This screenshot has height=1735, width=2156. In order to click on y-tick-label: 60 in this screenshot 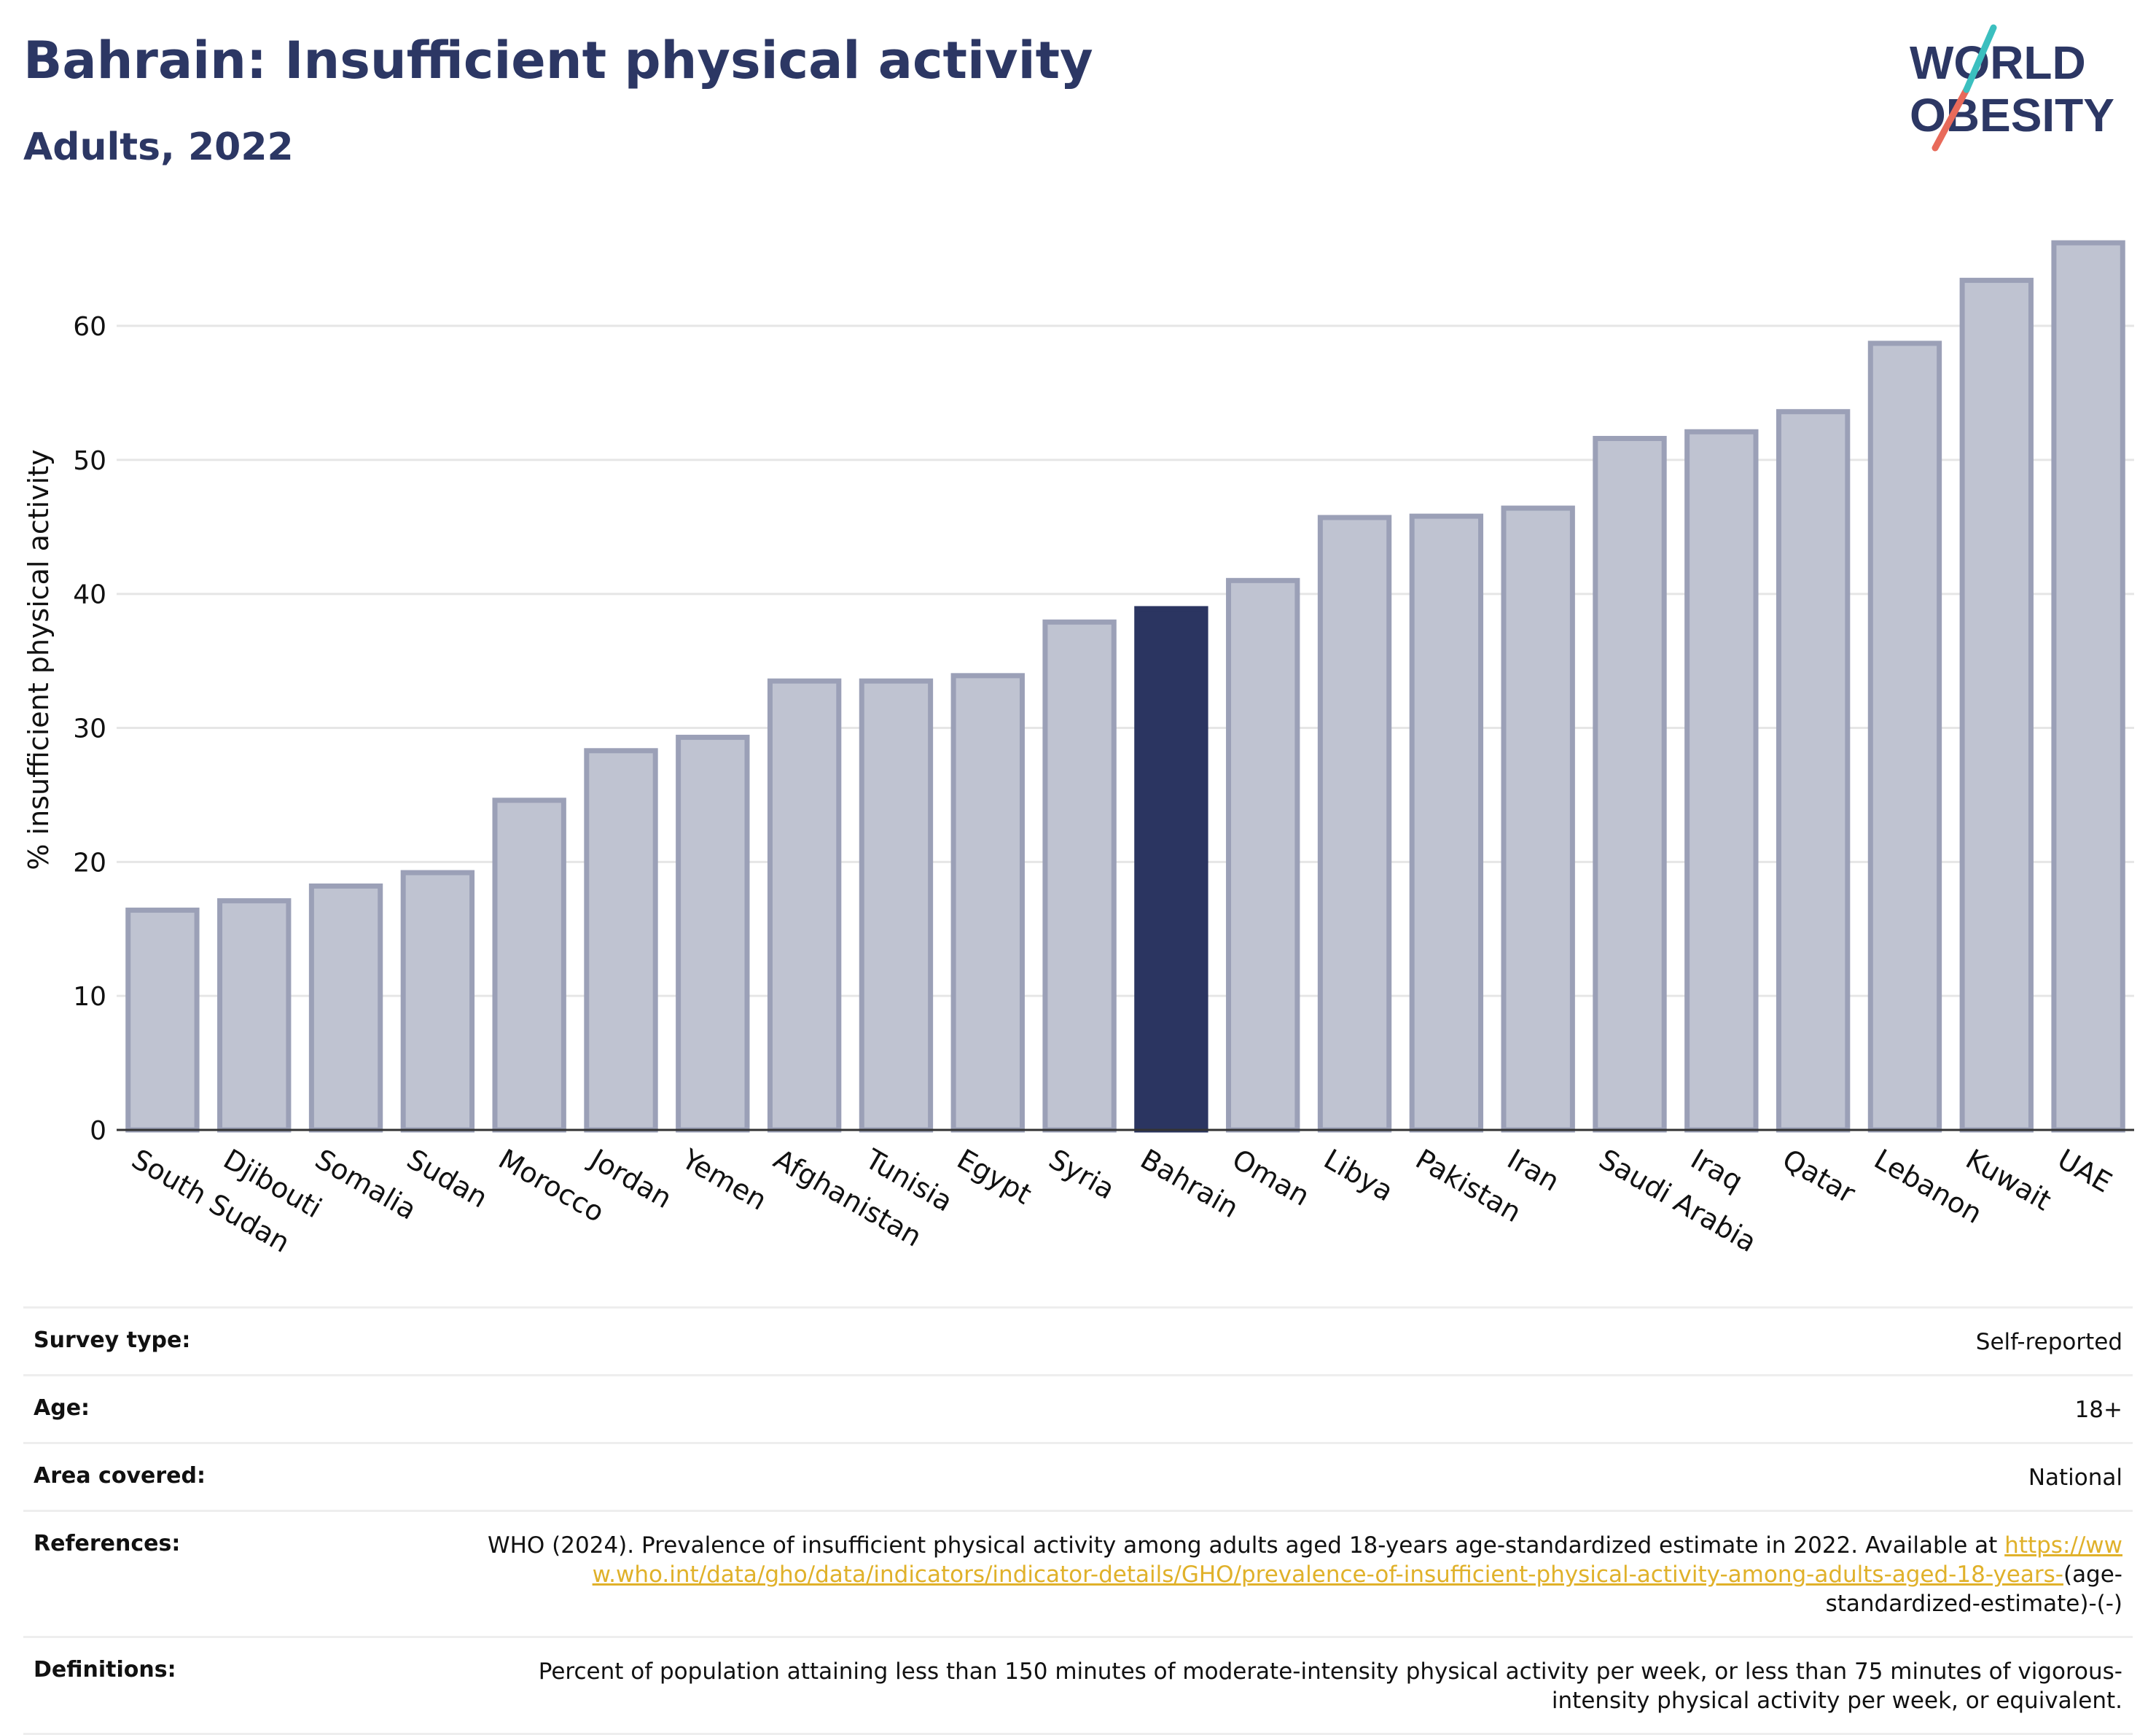, I will do `click(90, 327)`.